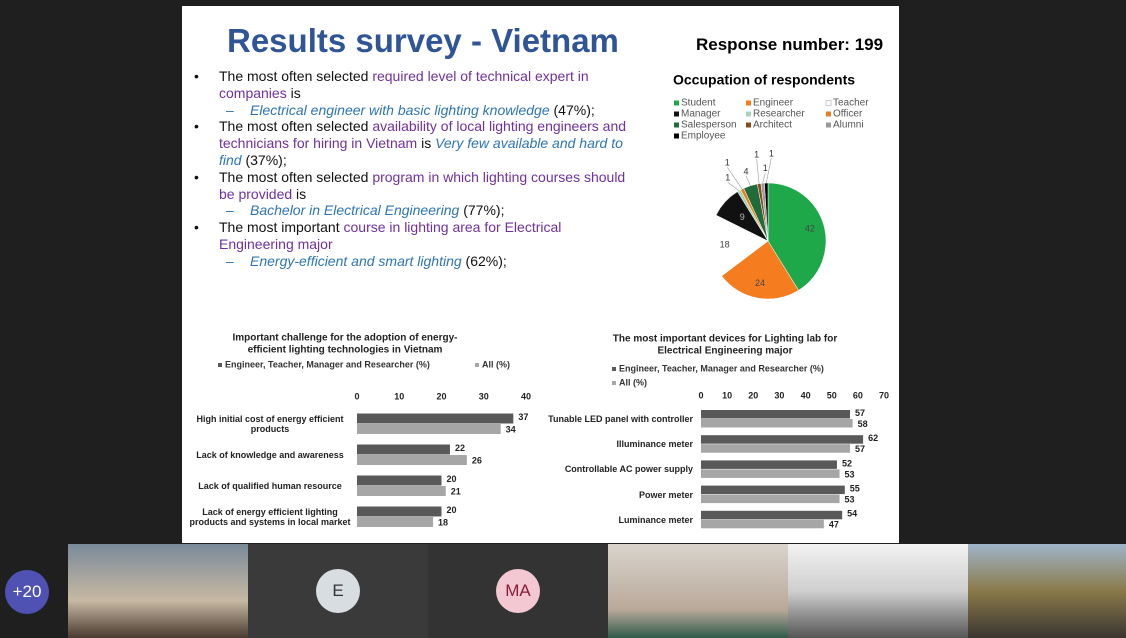 The height and width of the screenshot is (638, 1126). Describe the element at coordinates (654, 444) in the screenshot. I see `category-label: Illuminance meter` at that location.